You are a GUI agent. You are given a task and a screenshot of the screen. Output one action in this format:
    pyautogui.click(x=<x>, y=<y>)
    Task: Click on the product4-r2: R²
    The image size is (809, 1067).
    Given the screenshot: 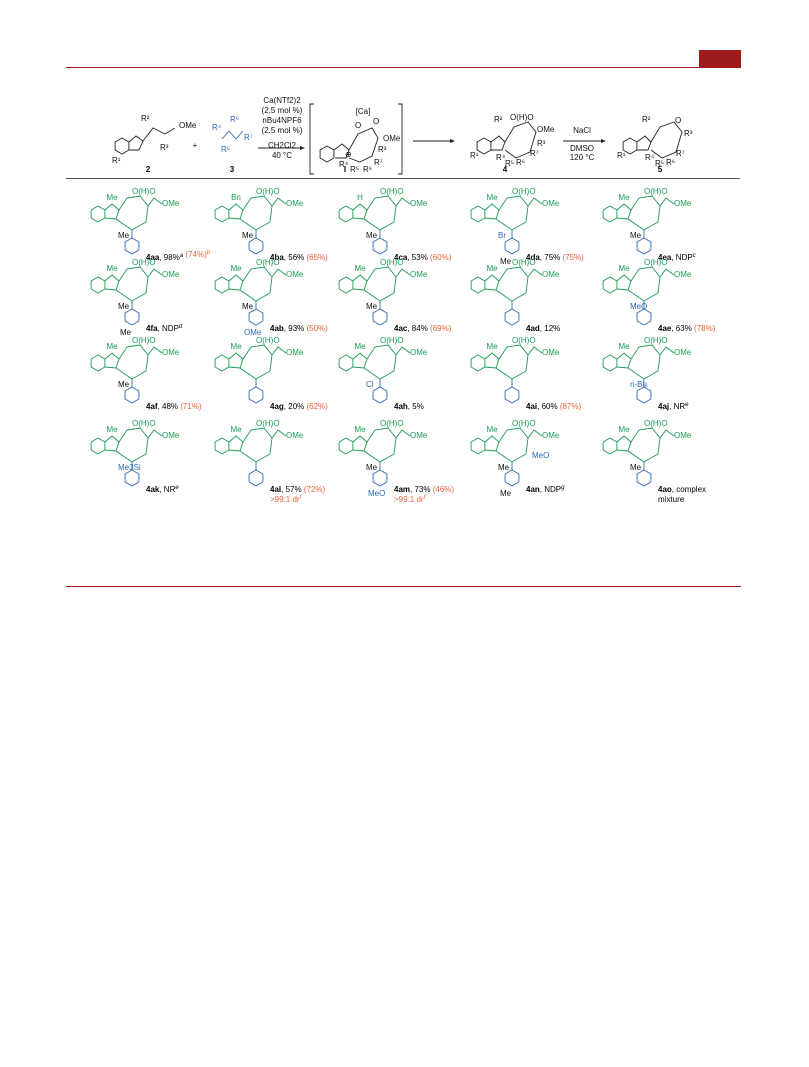 What is the action you would take?
    pyautogui.click(x=498, y=119)
    